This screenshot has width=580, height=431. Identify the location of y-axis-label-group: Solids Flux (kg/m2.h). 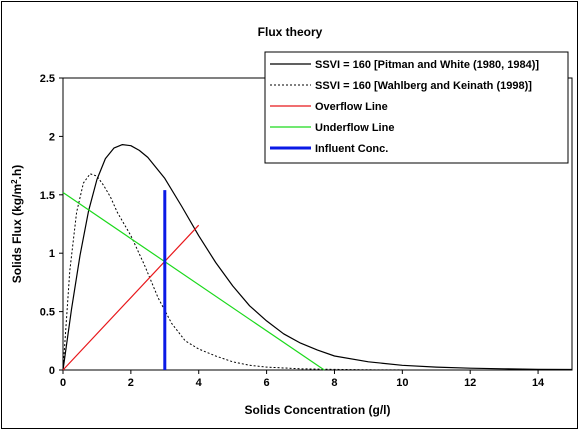
(17, 224).